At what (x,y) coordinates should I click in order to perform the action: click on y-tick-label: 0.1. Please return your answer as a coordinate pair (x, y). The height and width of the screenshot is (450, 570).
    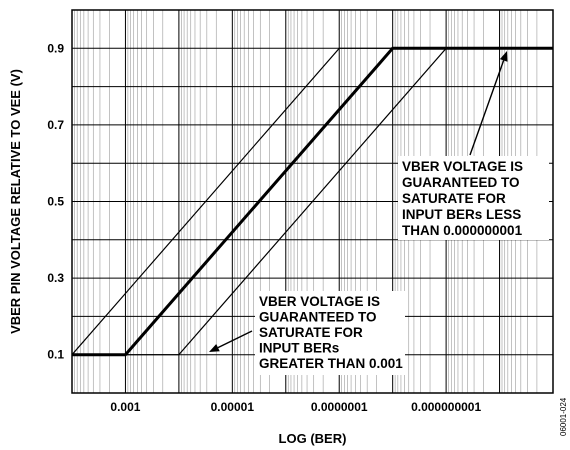
    Looking at the image, I should click on (55, 355).